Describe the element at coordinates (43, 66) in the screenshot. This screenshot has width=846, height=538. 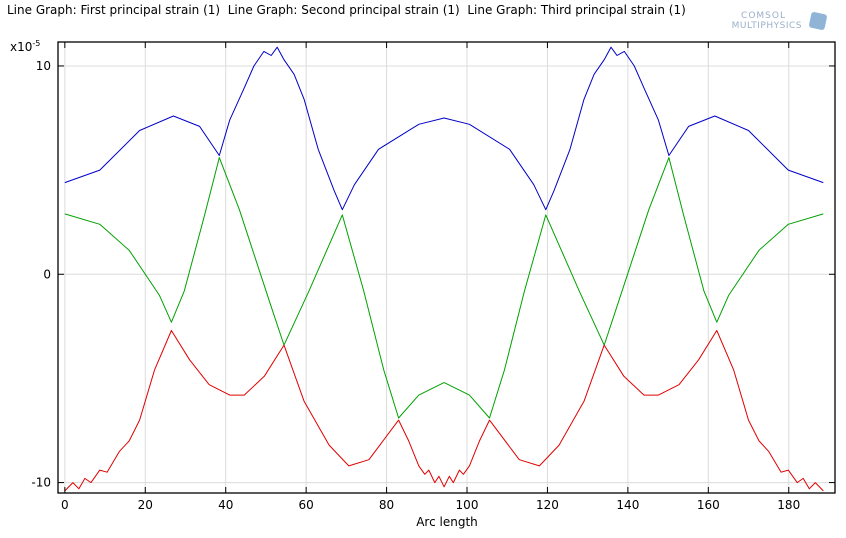
I see `y-tick-label: 10` at that location.